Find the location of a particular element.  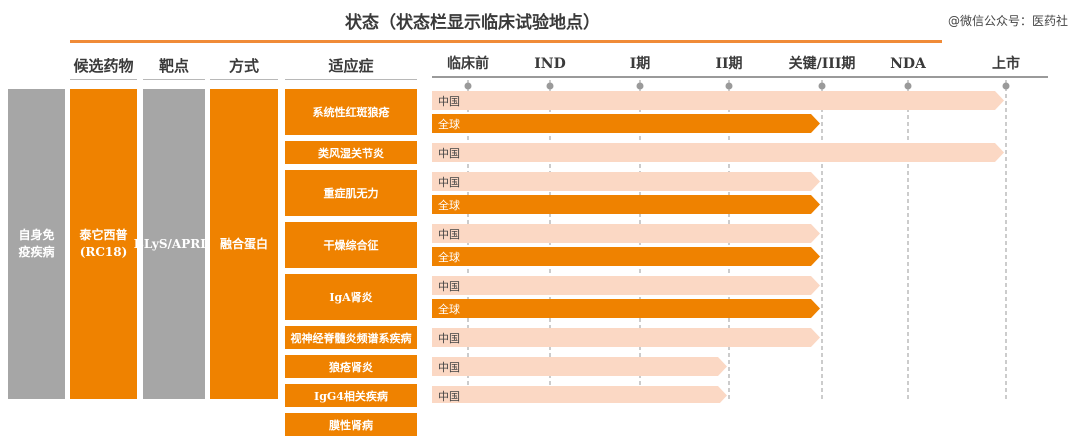

stage-label: NDA is located at coordinates (908, 64).